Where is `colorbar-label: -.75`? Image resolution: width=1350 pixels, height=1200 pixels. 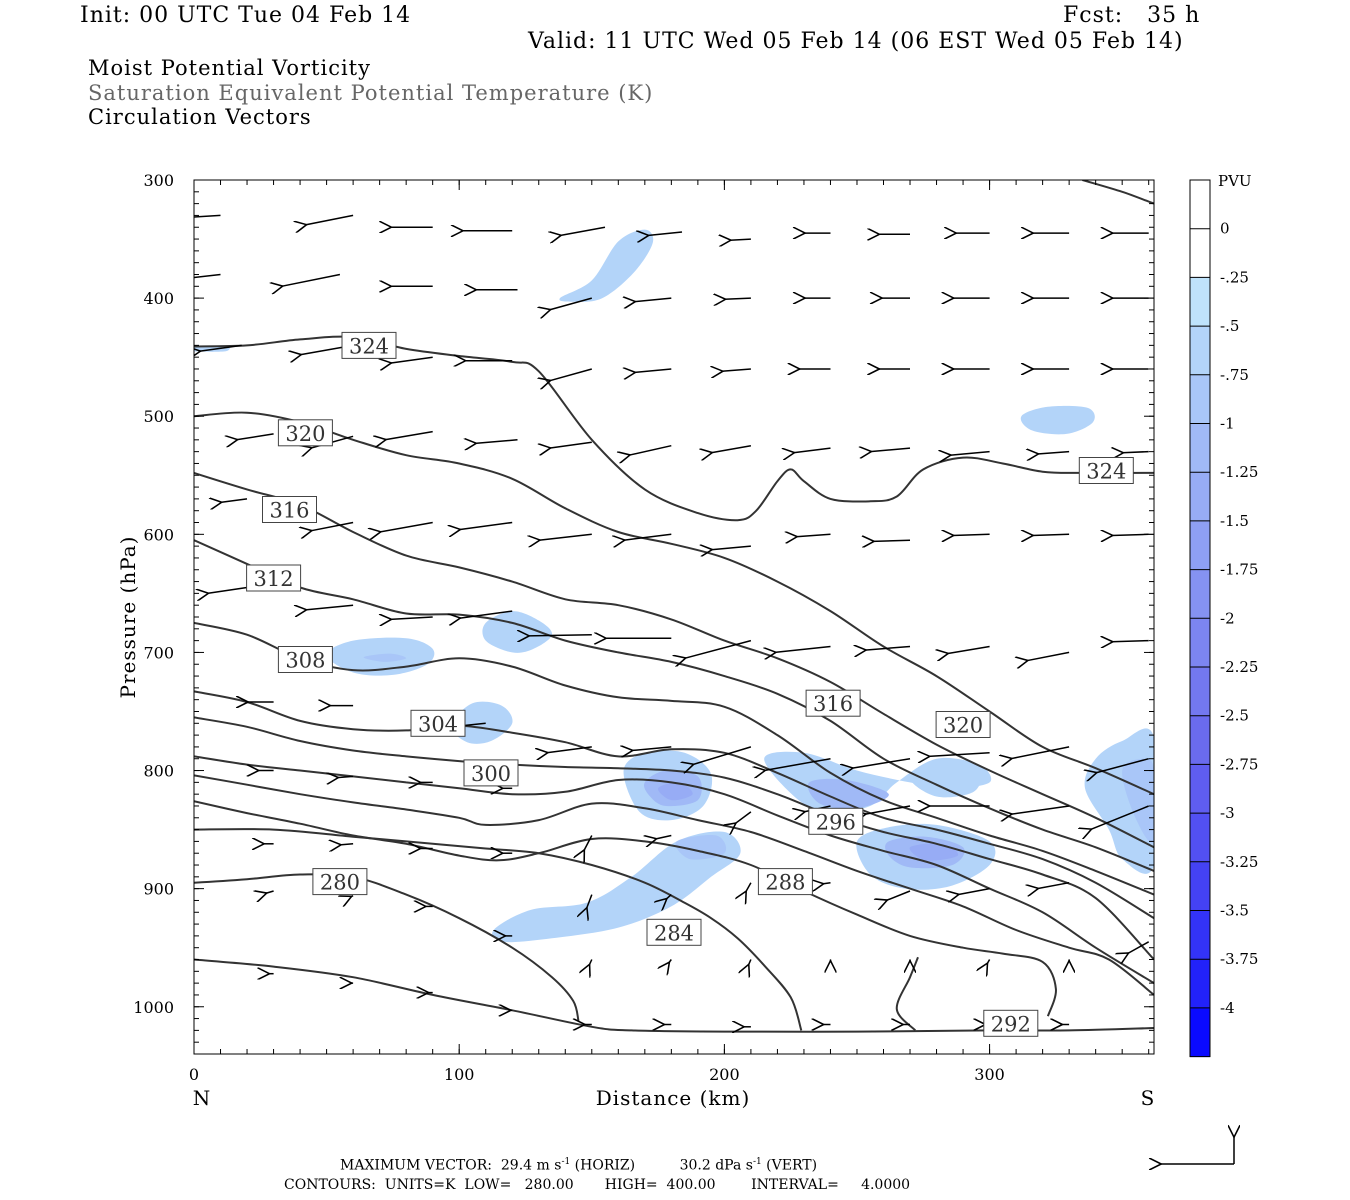 colorbar-label: -.75 is located at coordinates (1234, 375).